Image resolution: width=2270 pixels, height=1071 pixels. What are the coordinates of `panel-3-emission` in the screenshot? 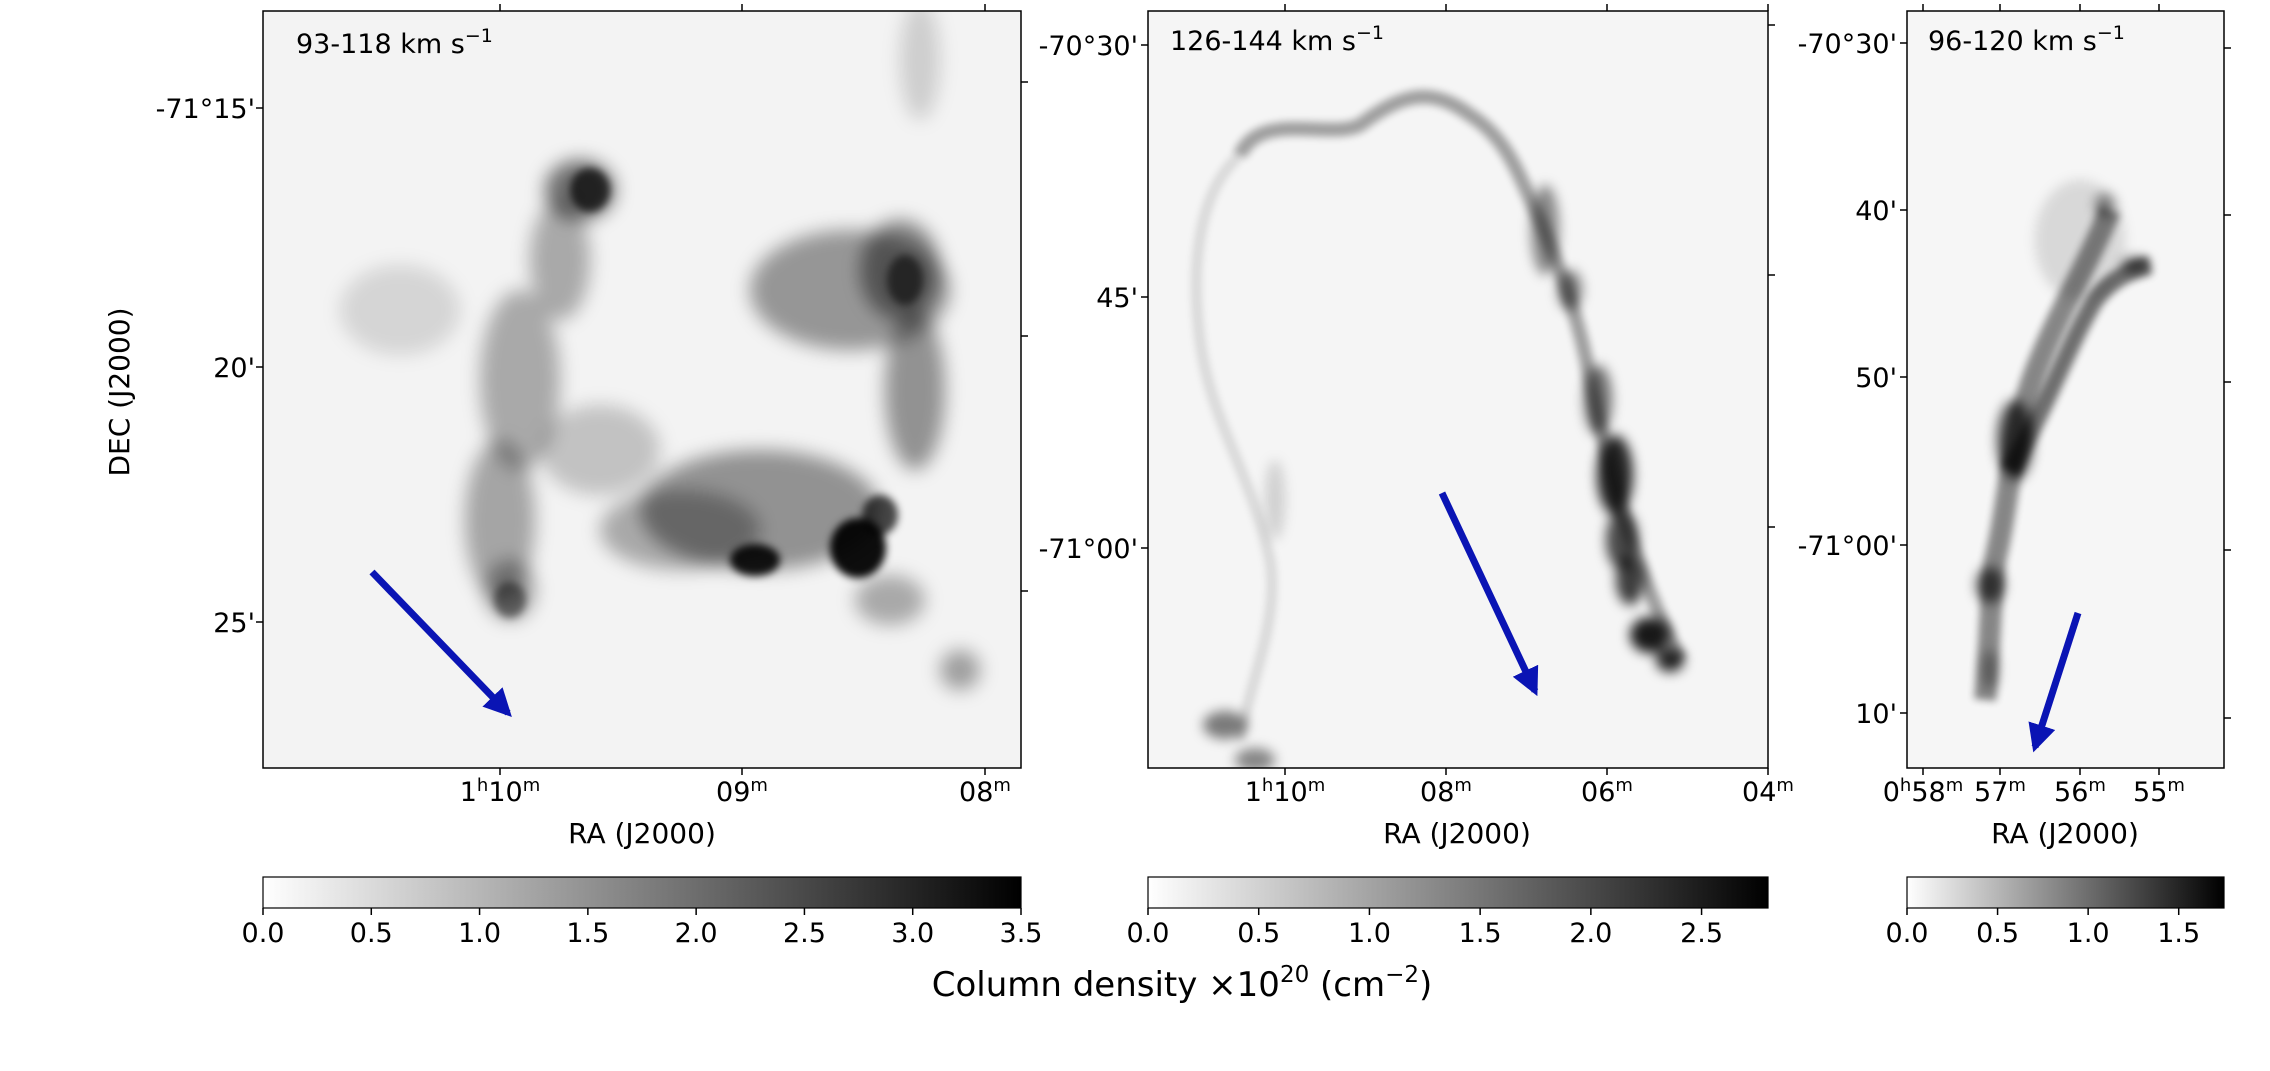 It's located at (2063, 441).